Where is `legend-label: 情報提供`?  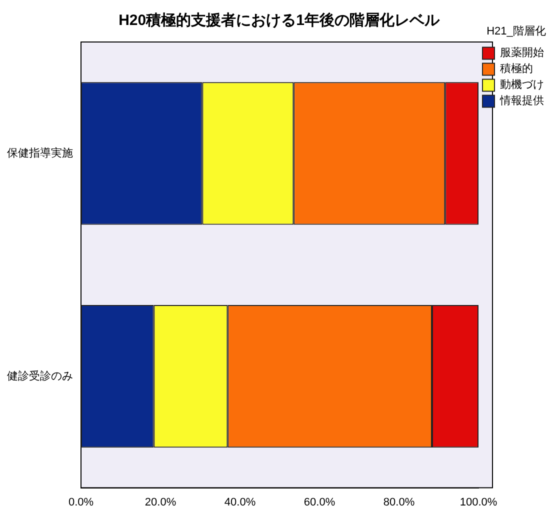 legend-label: 情報提供 is located at coordinates (521, 101).